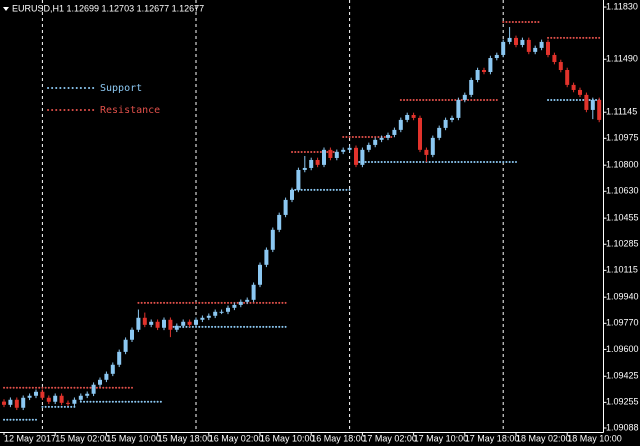 This screenshot has width=640, height=446. What do you see at coordinates (622, 349) in the screenshot?
I see `y-tick-label: 1.09600` at bounding box center [622, 349].